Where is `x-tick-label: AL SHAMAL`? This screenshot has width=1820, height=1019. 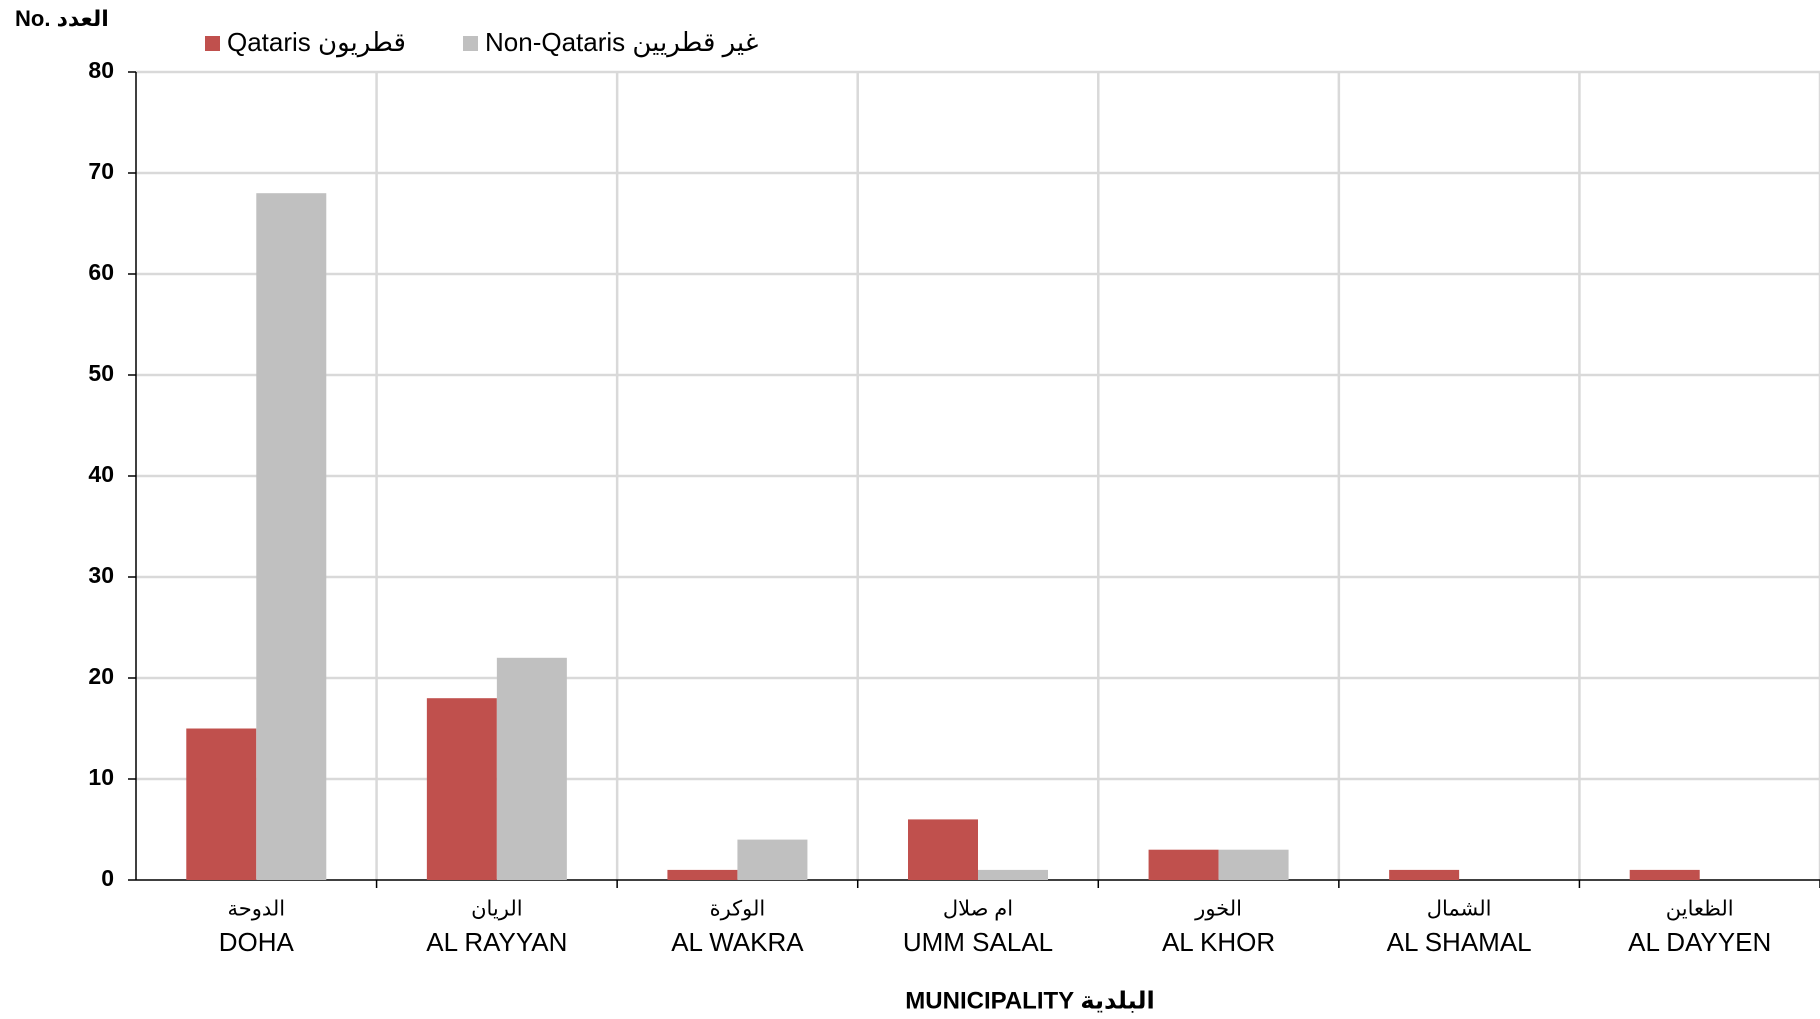 x-tick-label: AL SHAMAL is located at coordinates (1459, 942).